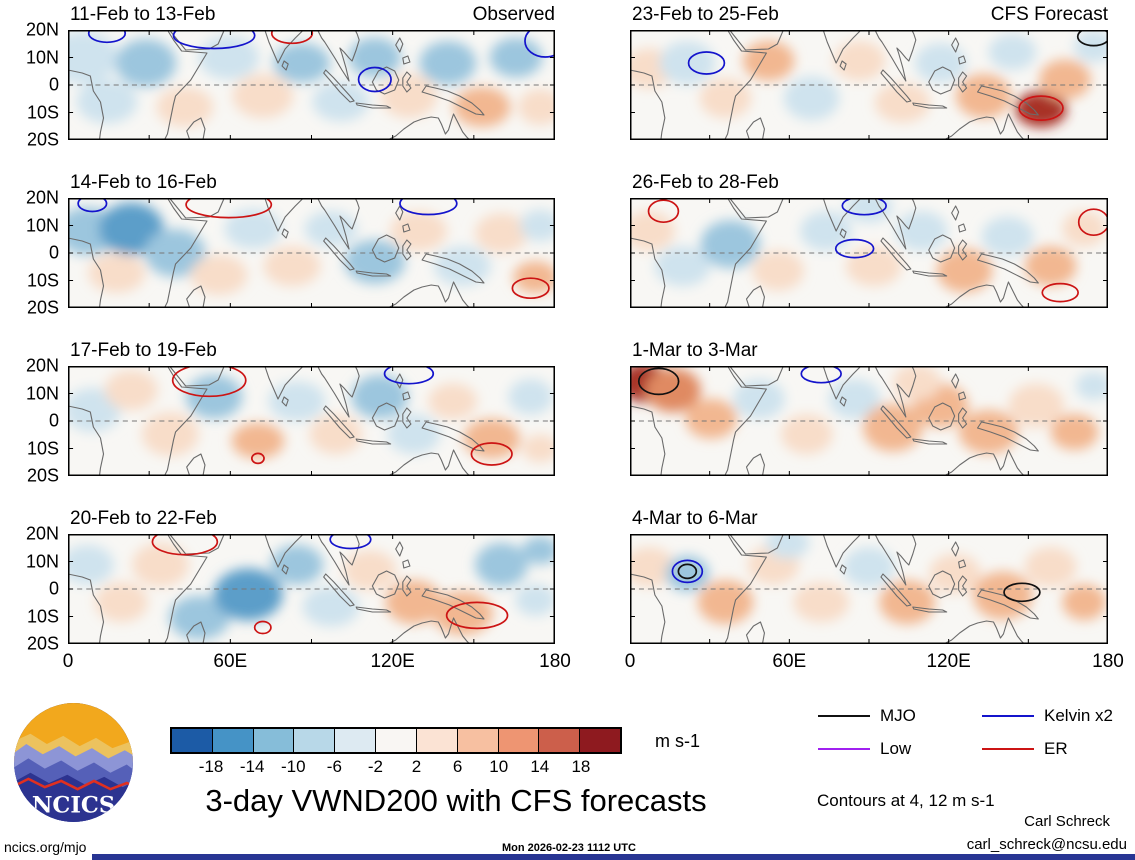 The image size is (1135, 860). Describe the element at coordinates (705, 14) in the screenshot. I see `panel-date-range: 23-Feb to 25-Feb` at that location.